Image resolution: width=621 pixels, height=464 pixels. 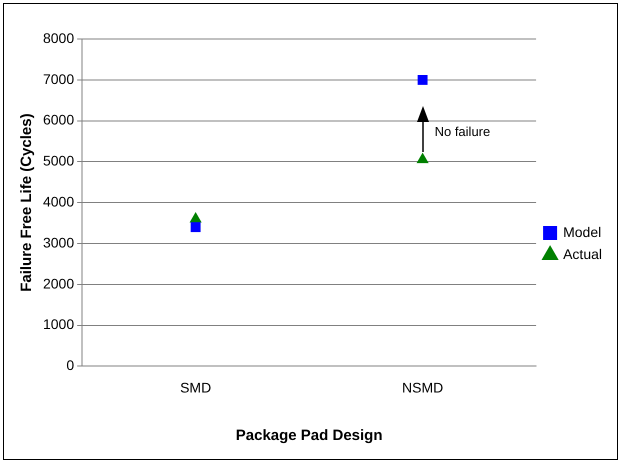 What do you see at coordinates (27, 202) in the screenshot?
I see `y-axis-title: Failure Free Life (Cycles)` at bounding box center [27, 202].